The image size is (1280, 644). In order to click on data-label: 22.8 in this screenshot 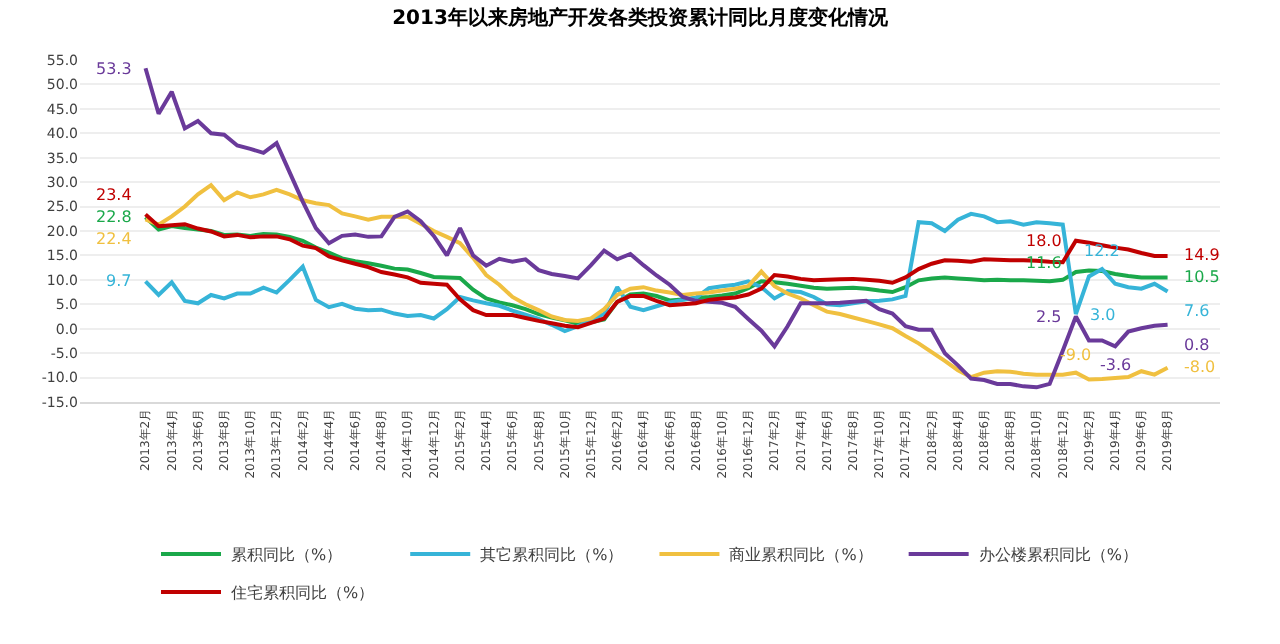, I will do `click(114, 217)`.